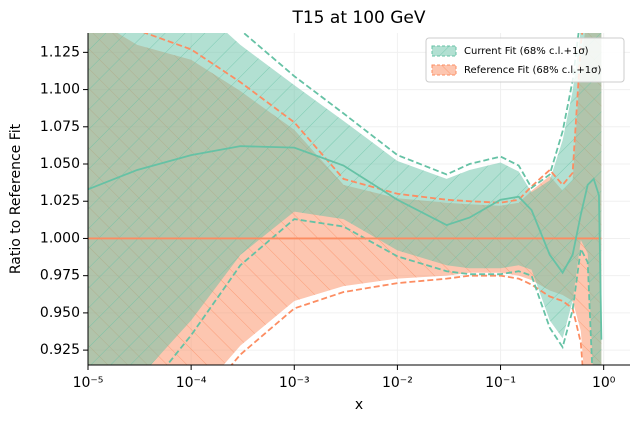  Describe the element at coordinates (500, 383) in the screenshot. I see `x-tick-label: 10⁻¹` at that location.